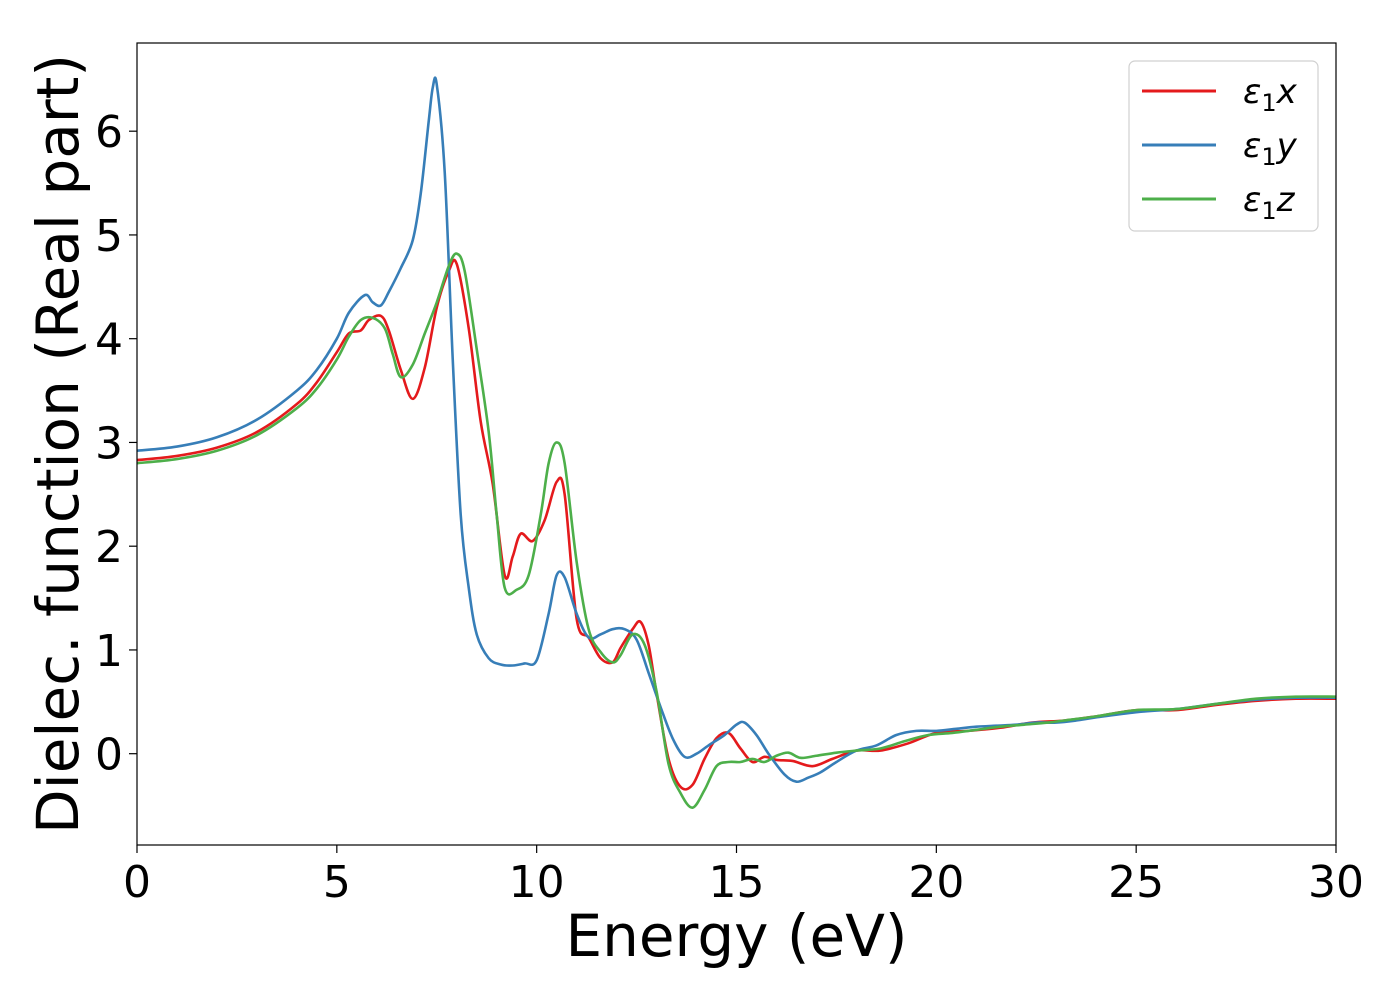  I want to click on legend-item-z: ε1z, so click(1219, 202).